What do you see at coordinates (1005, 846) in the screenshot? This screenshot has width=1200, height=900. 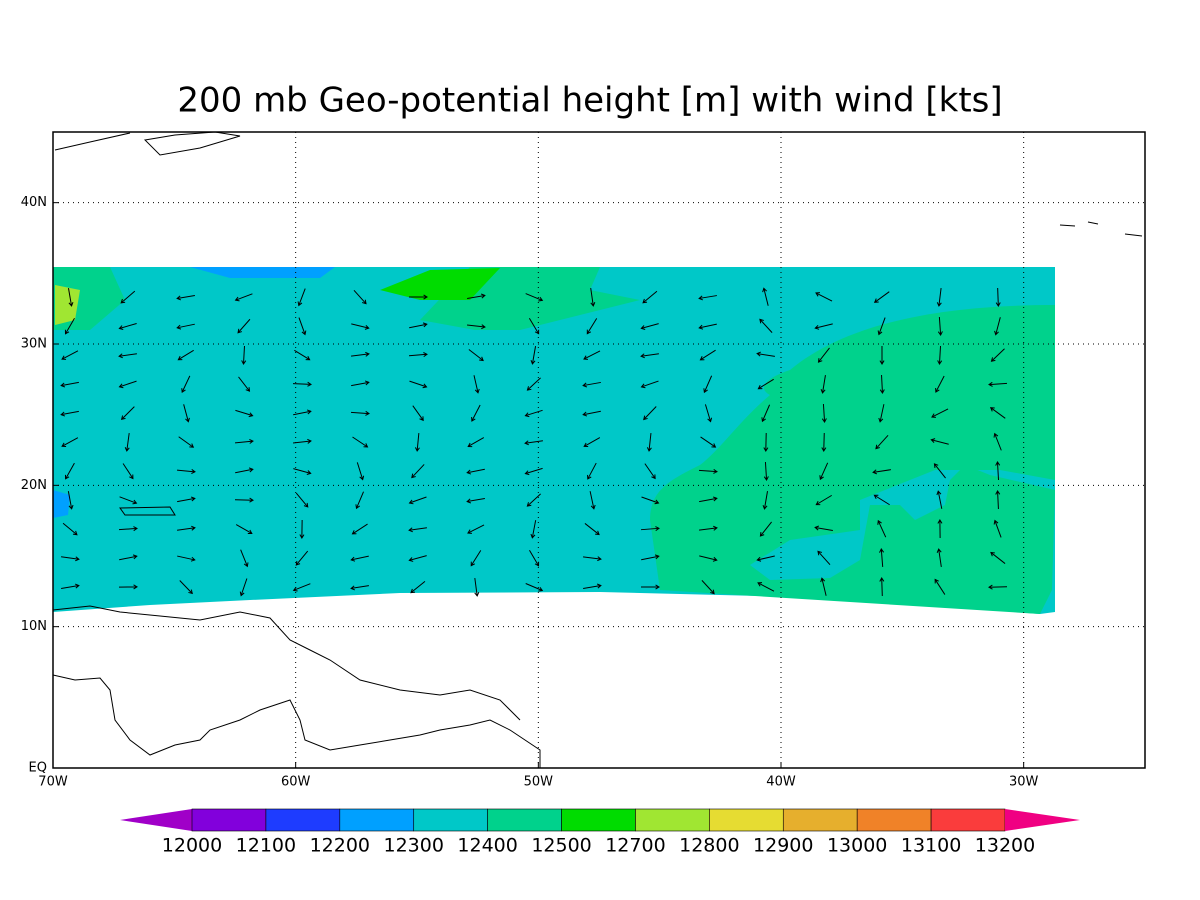 I see `colorbar-label: 13200` at bounding box center [1005, 846].